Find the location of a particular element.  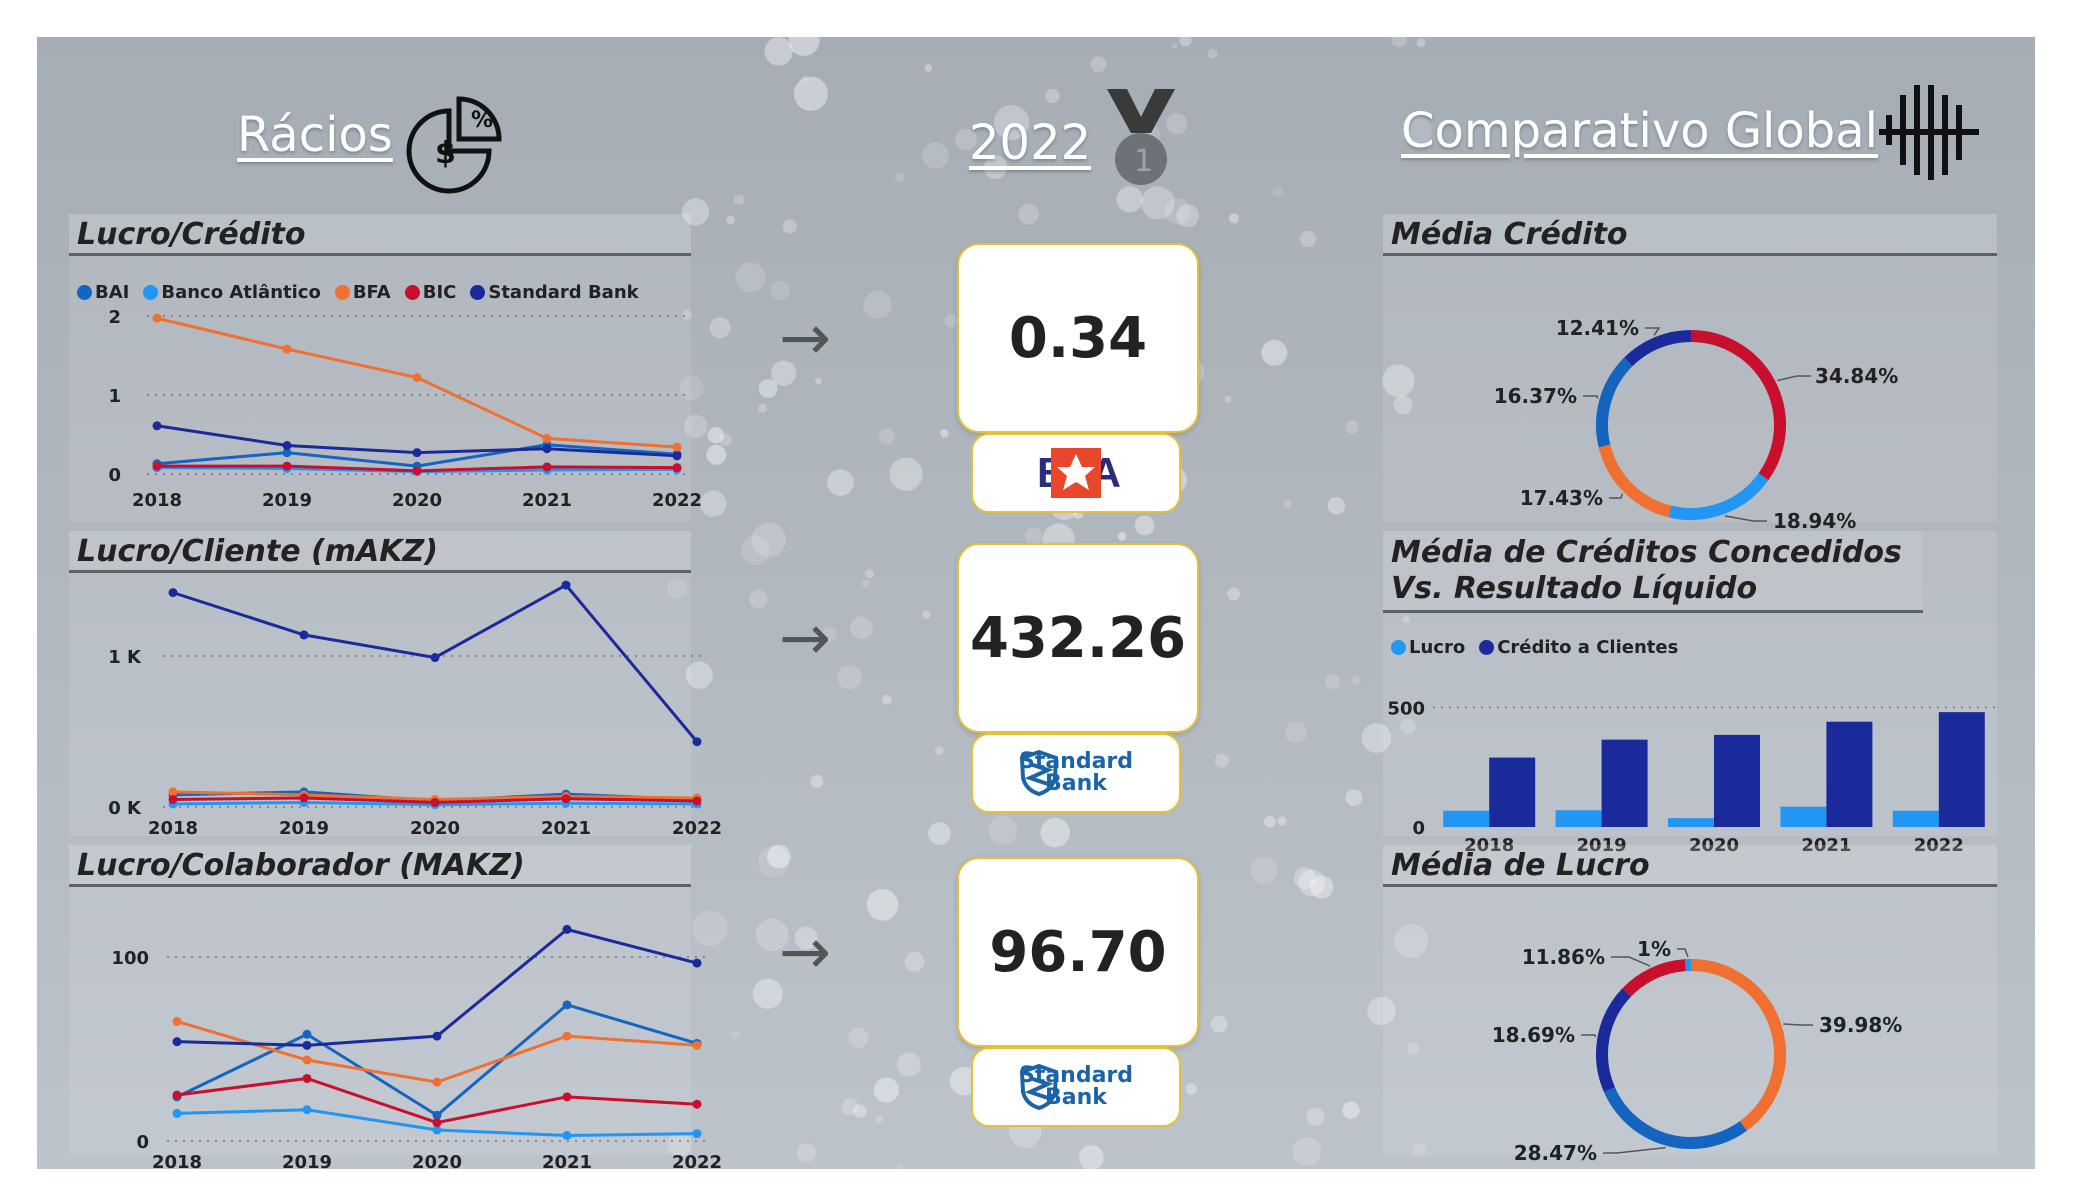

legend-label: BAI is located at coordinates (112, 292).